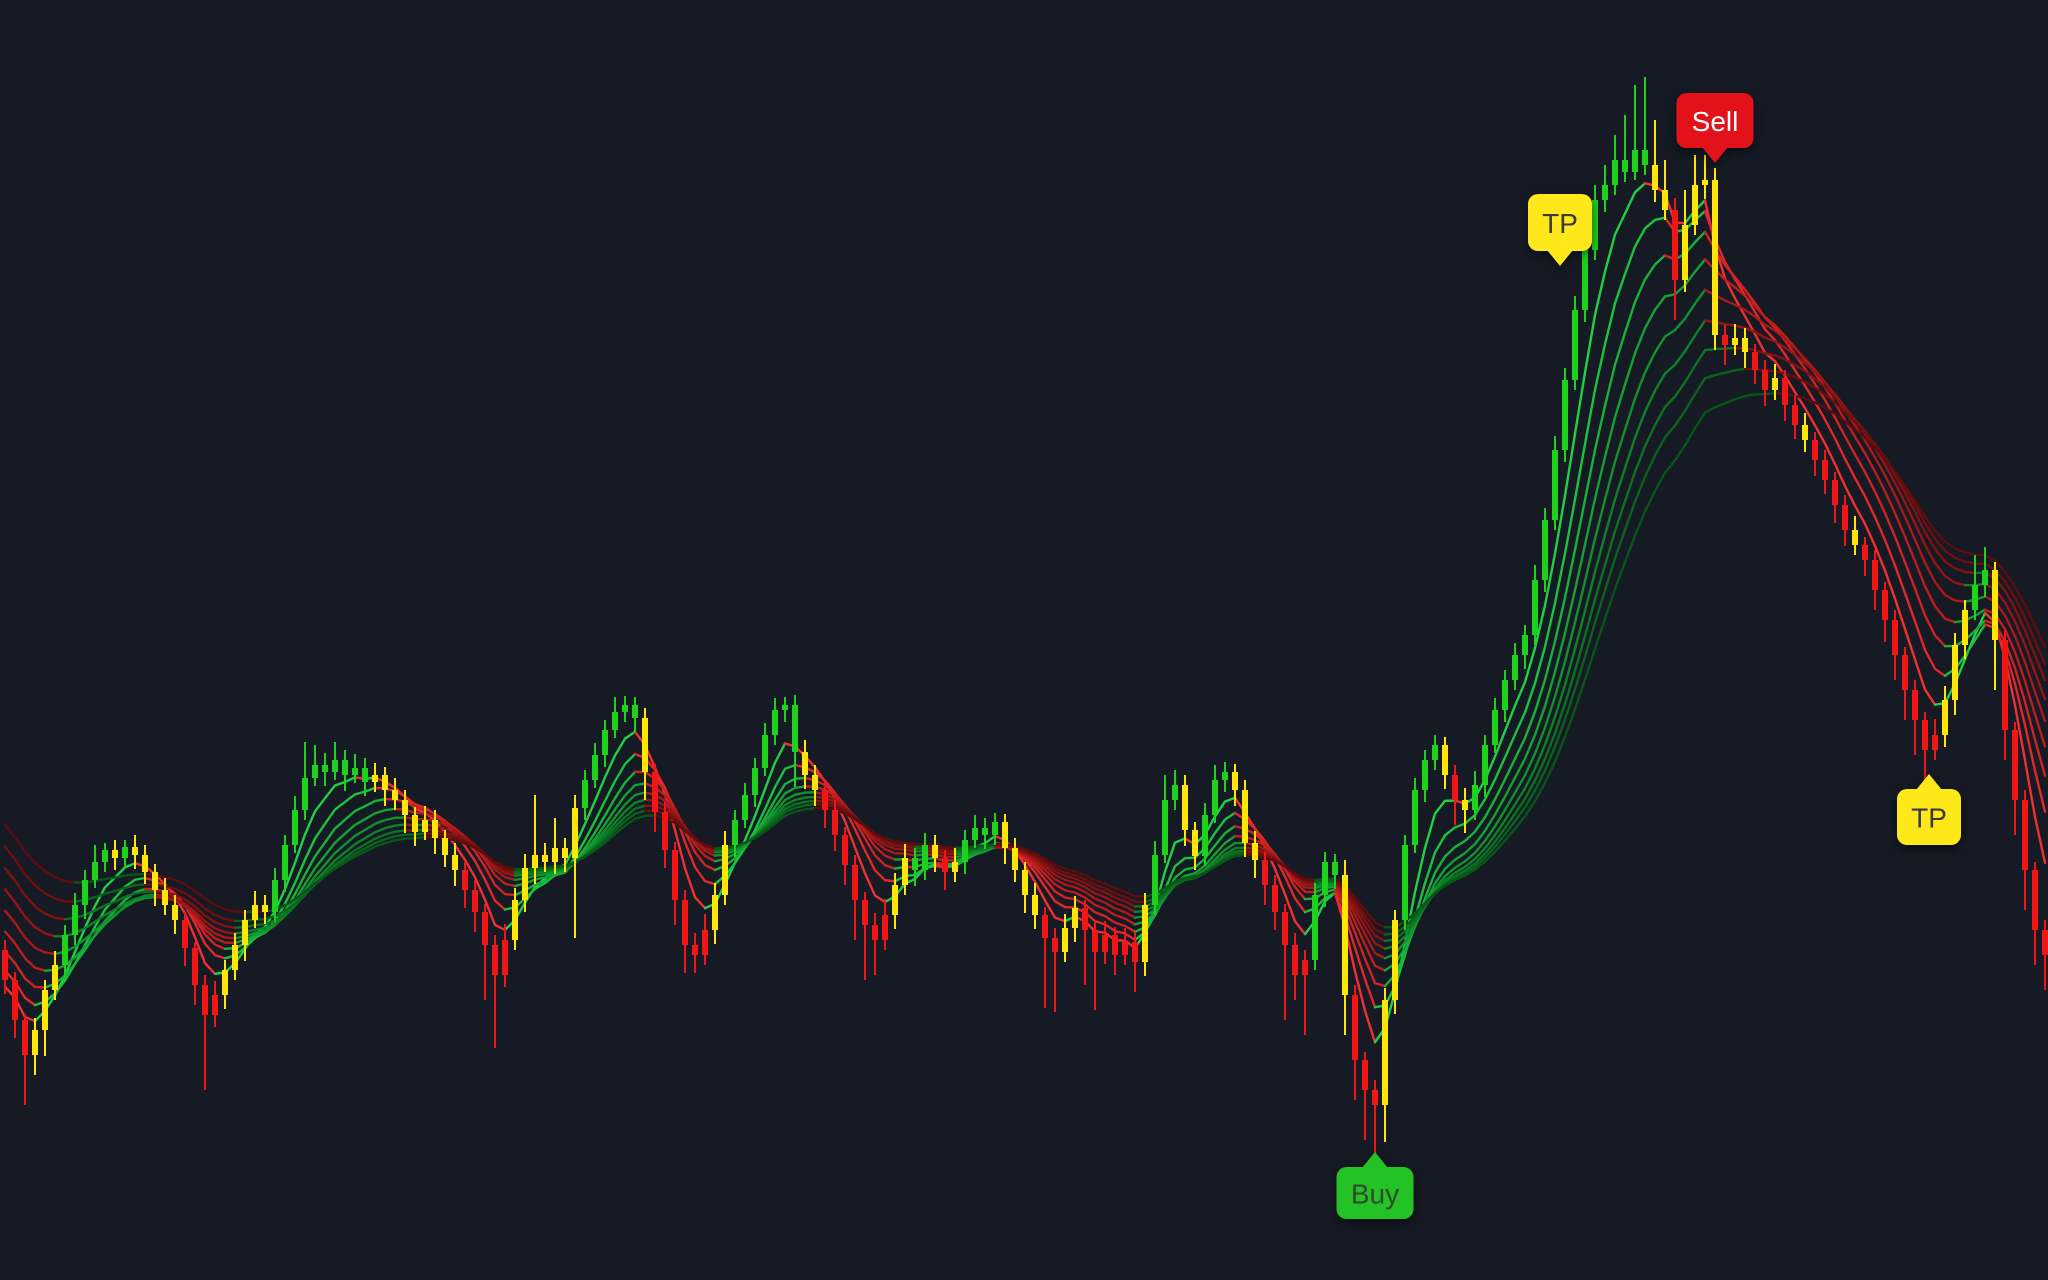 The width and height of the screenshot is (2048, 1280). What do you see at coordinates (1929, 809) in the screenshot?
I see `tp-signal-label-2: TP` at bounding box center [1929, 809].